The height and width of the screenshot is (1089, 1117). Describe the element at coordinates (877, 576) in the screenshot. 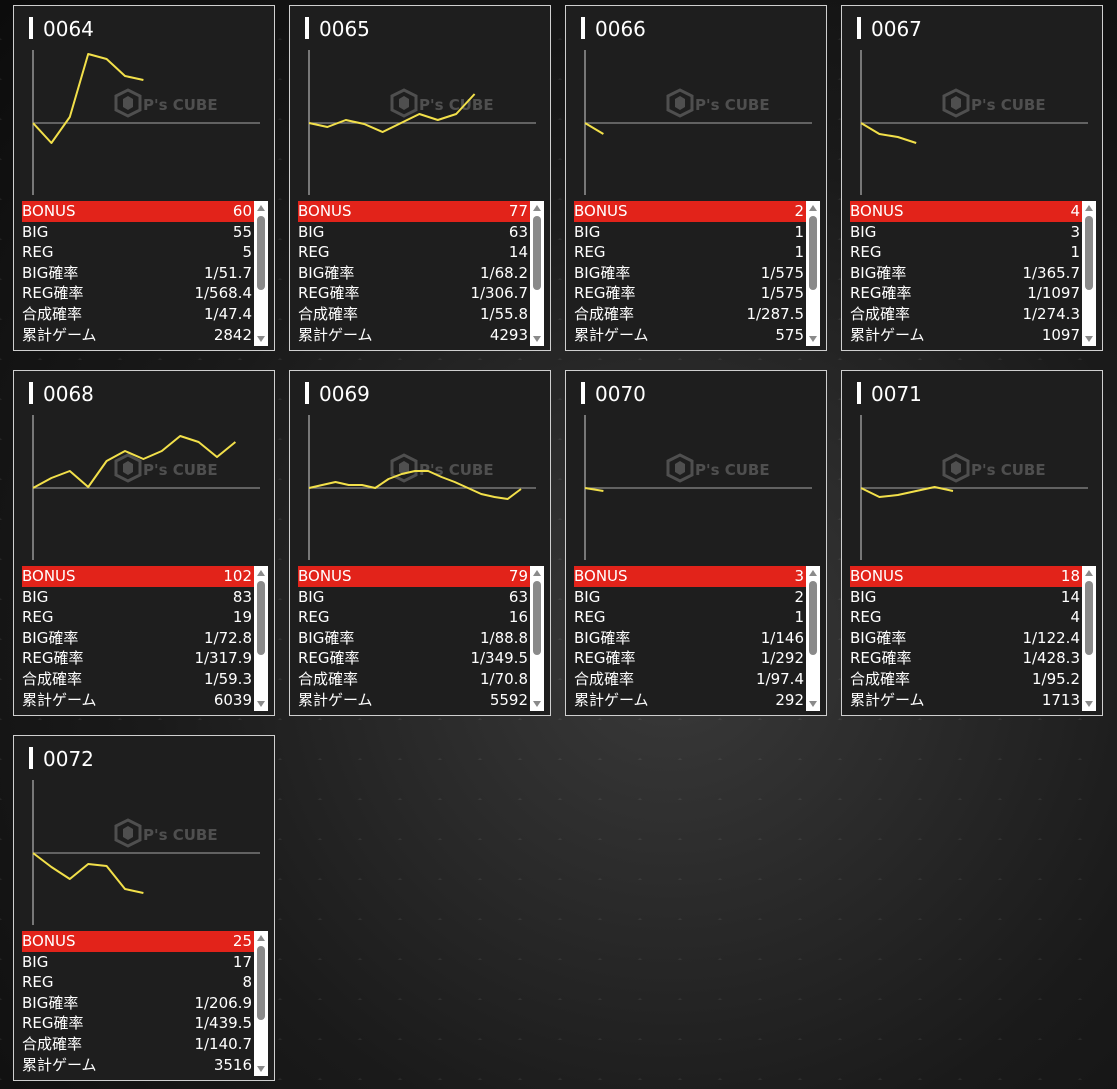

I see `stat-label: BONUS` at that location.